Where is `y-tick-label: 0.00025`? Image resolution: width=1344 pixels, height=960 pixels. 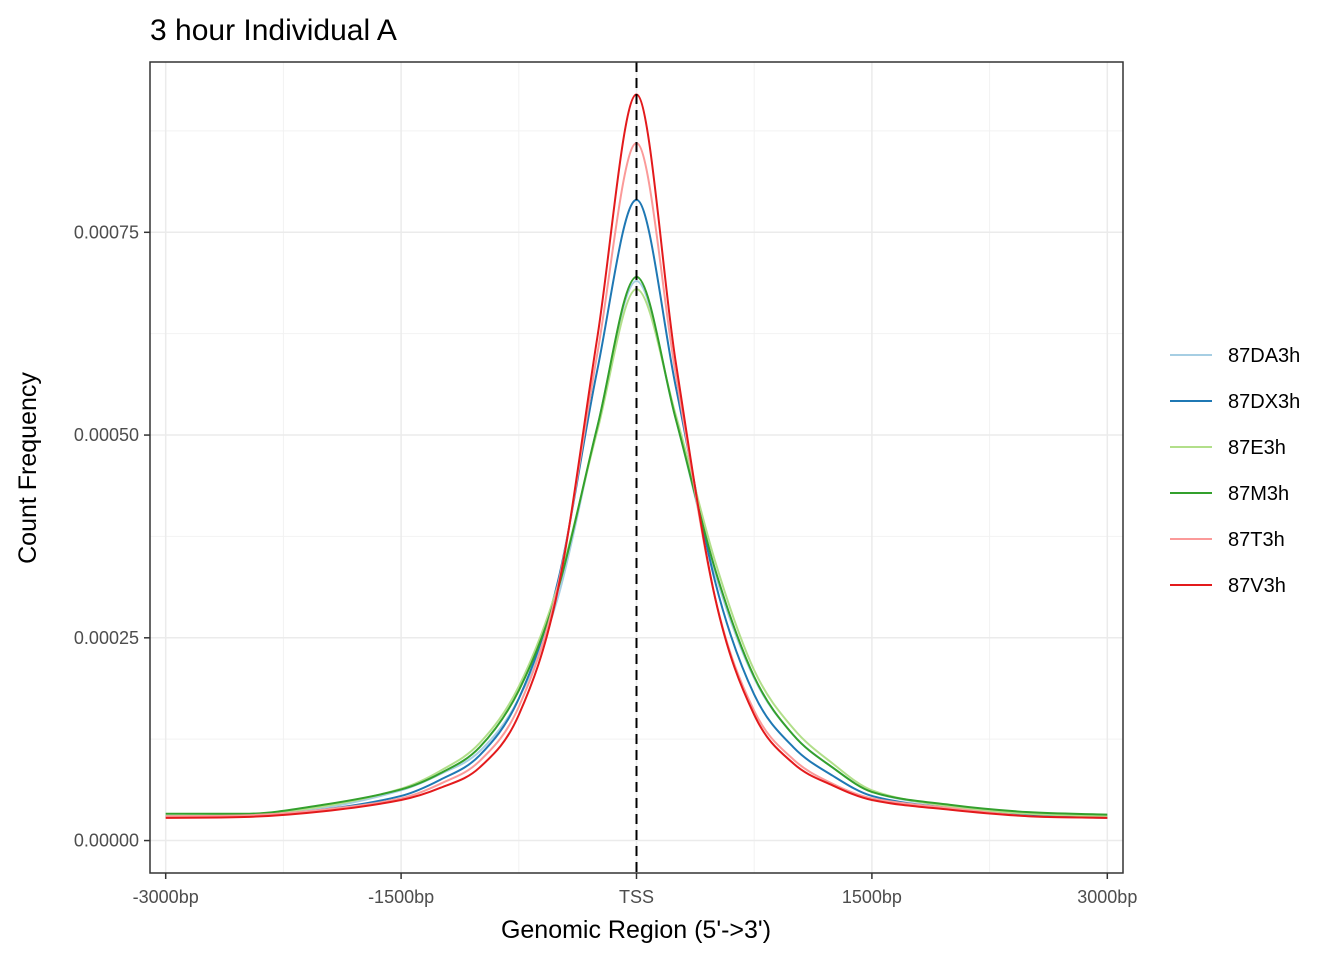
y-tick-label: 0.00025 is located at coordinates (106, 638).